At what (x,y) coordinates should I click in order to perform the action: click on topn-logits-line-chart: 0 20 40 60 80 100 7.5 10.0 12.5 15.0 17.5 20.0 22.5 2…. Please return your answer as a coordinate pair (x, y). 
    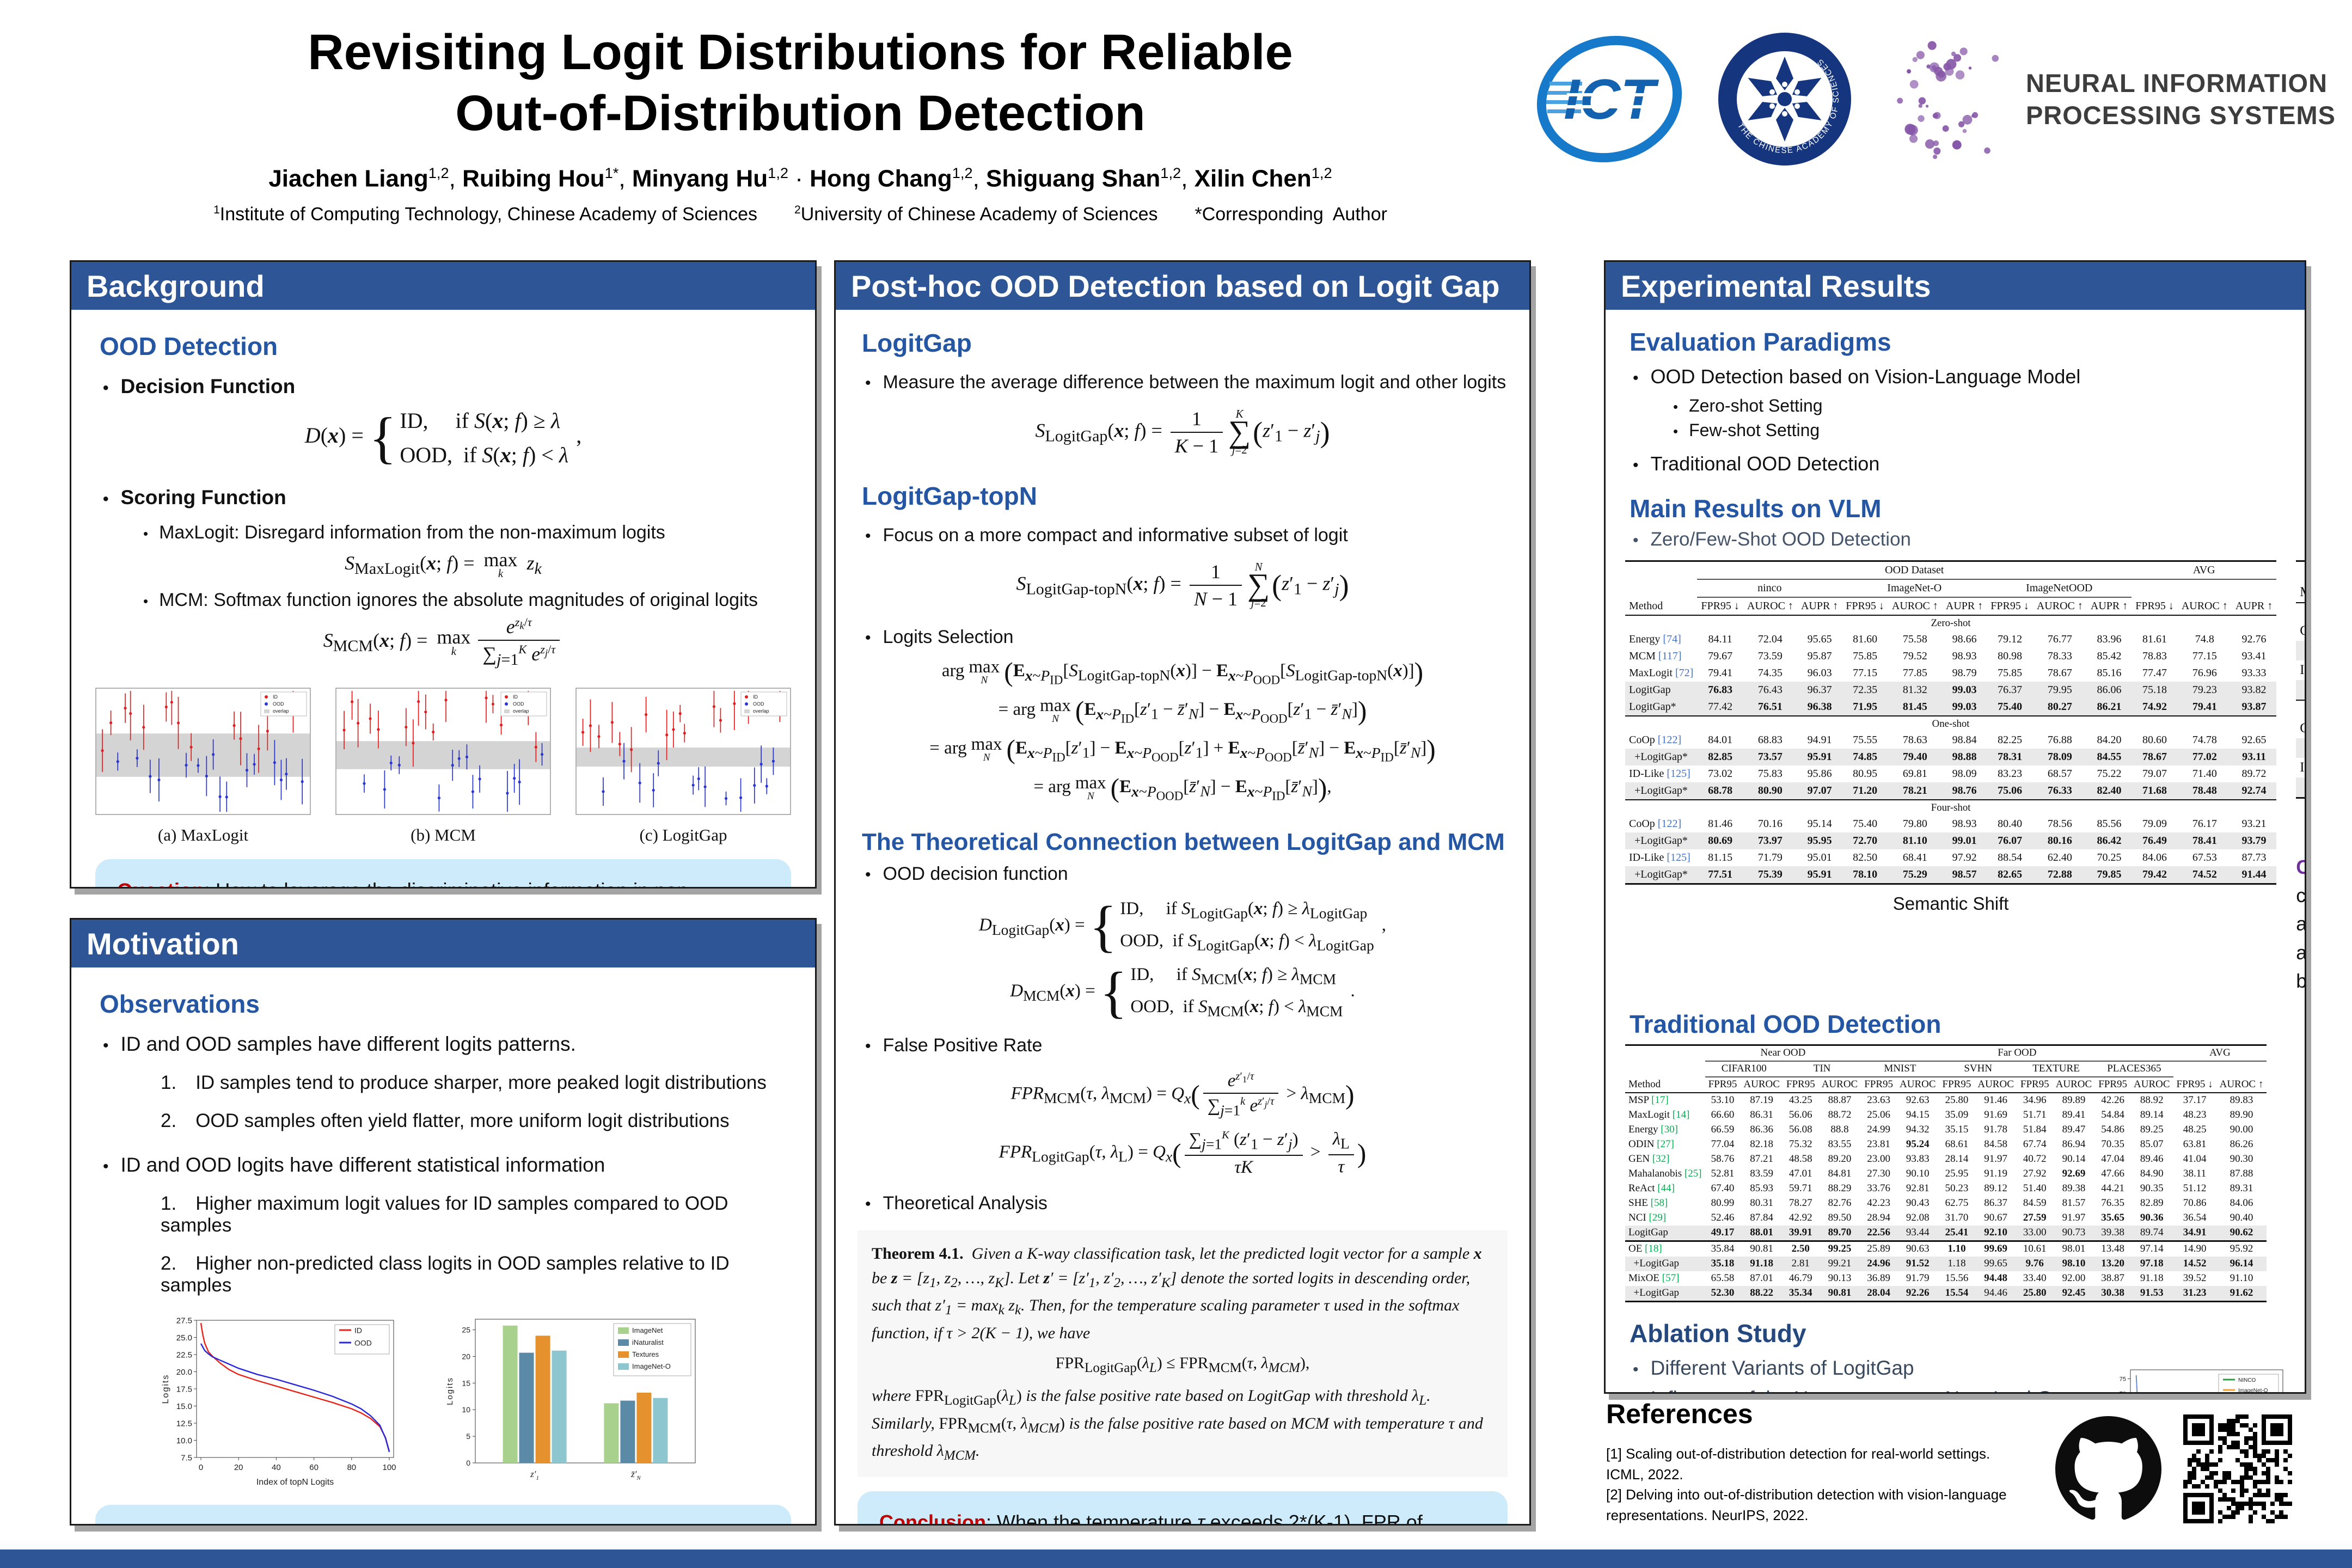
    Looking at the image, I should click on (280, 1403).